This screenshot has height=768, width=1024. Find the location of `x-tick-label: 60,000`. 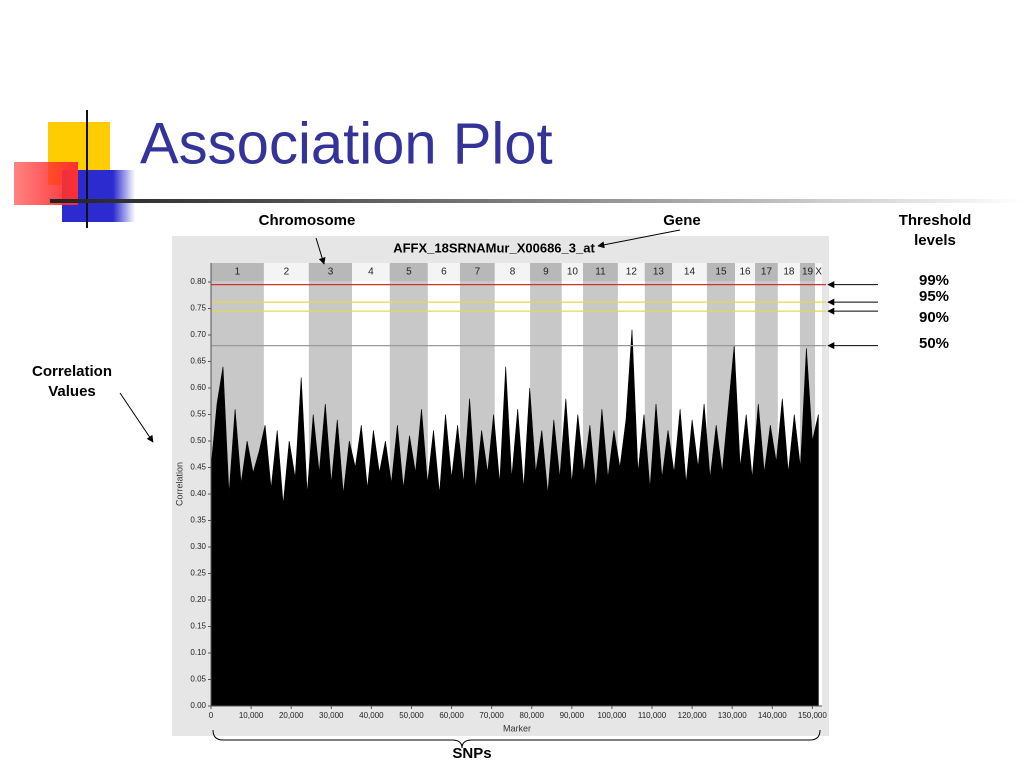

x-tick-label: 60,000 is located at coordinates (451, 715).